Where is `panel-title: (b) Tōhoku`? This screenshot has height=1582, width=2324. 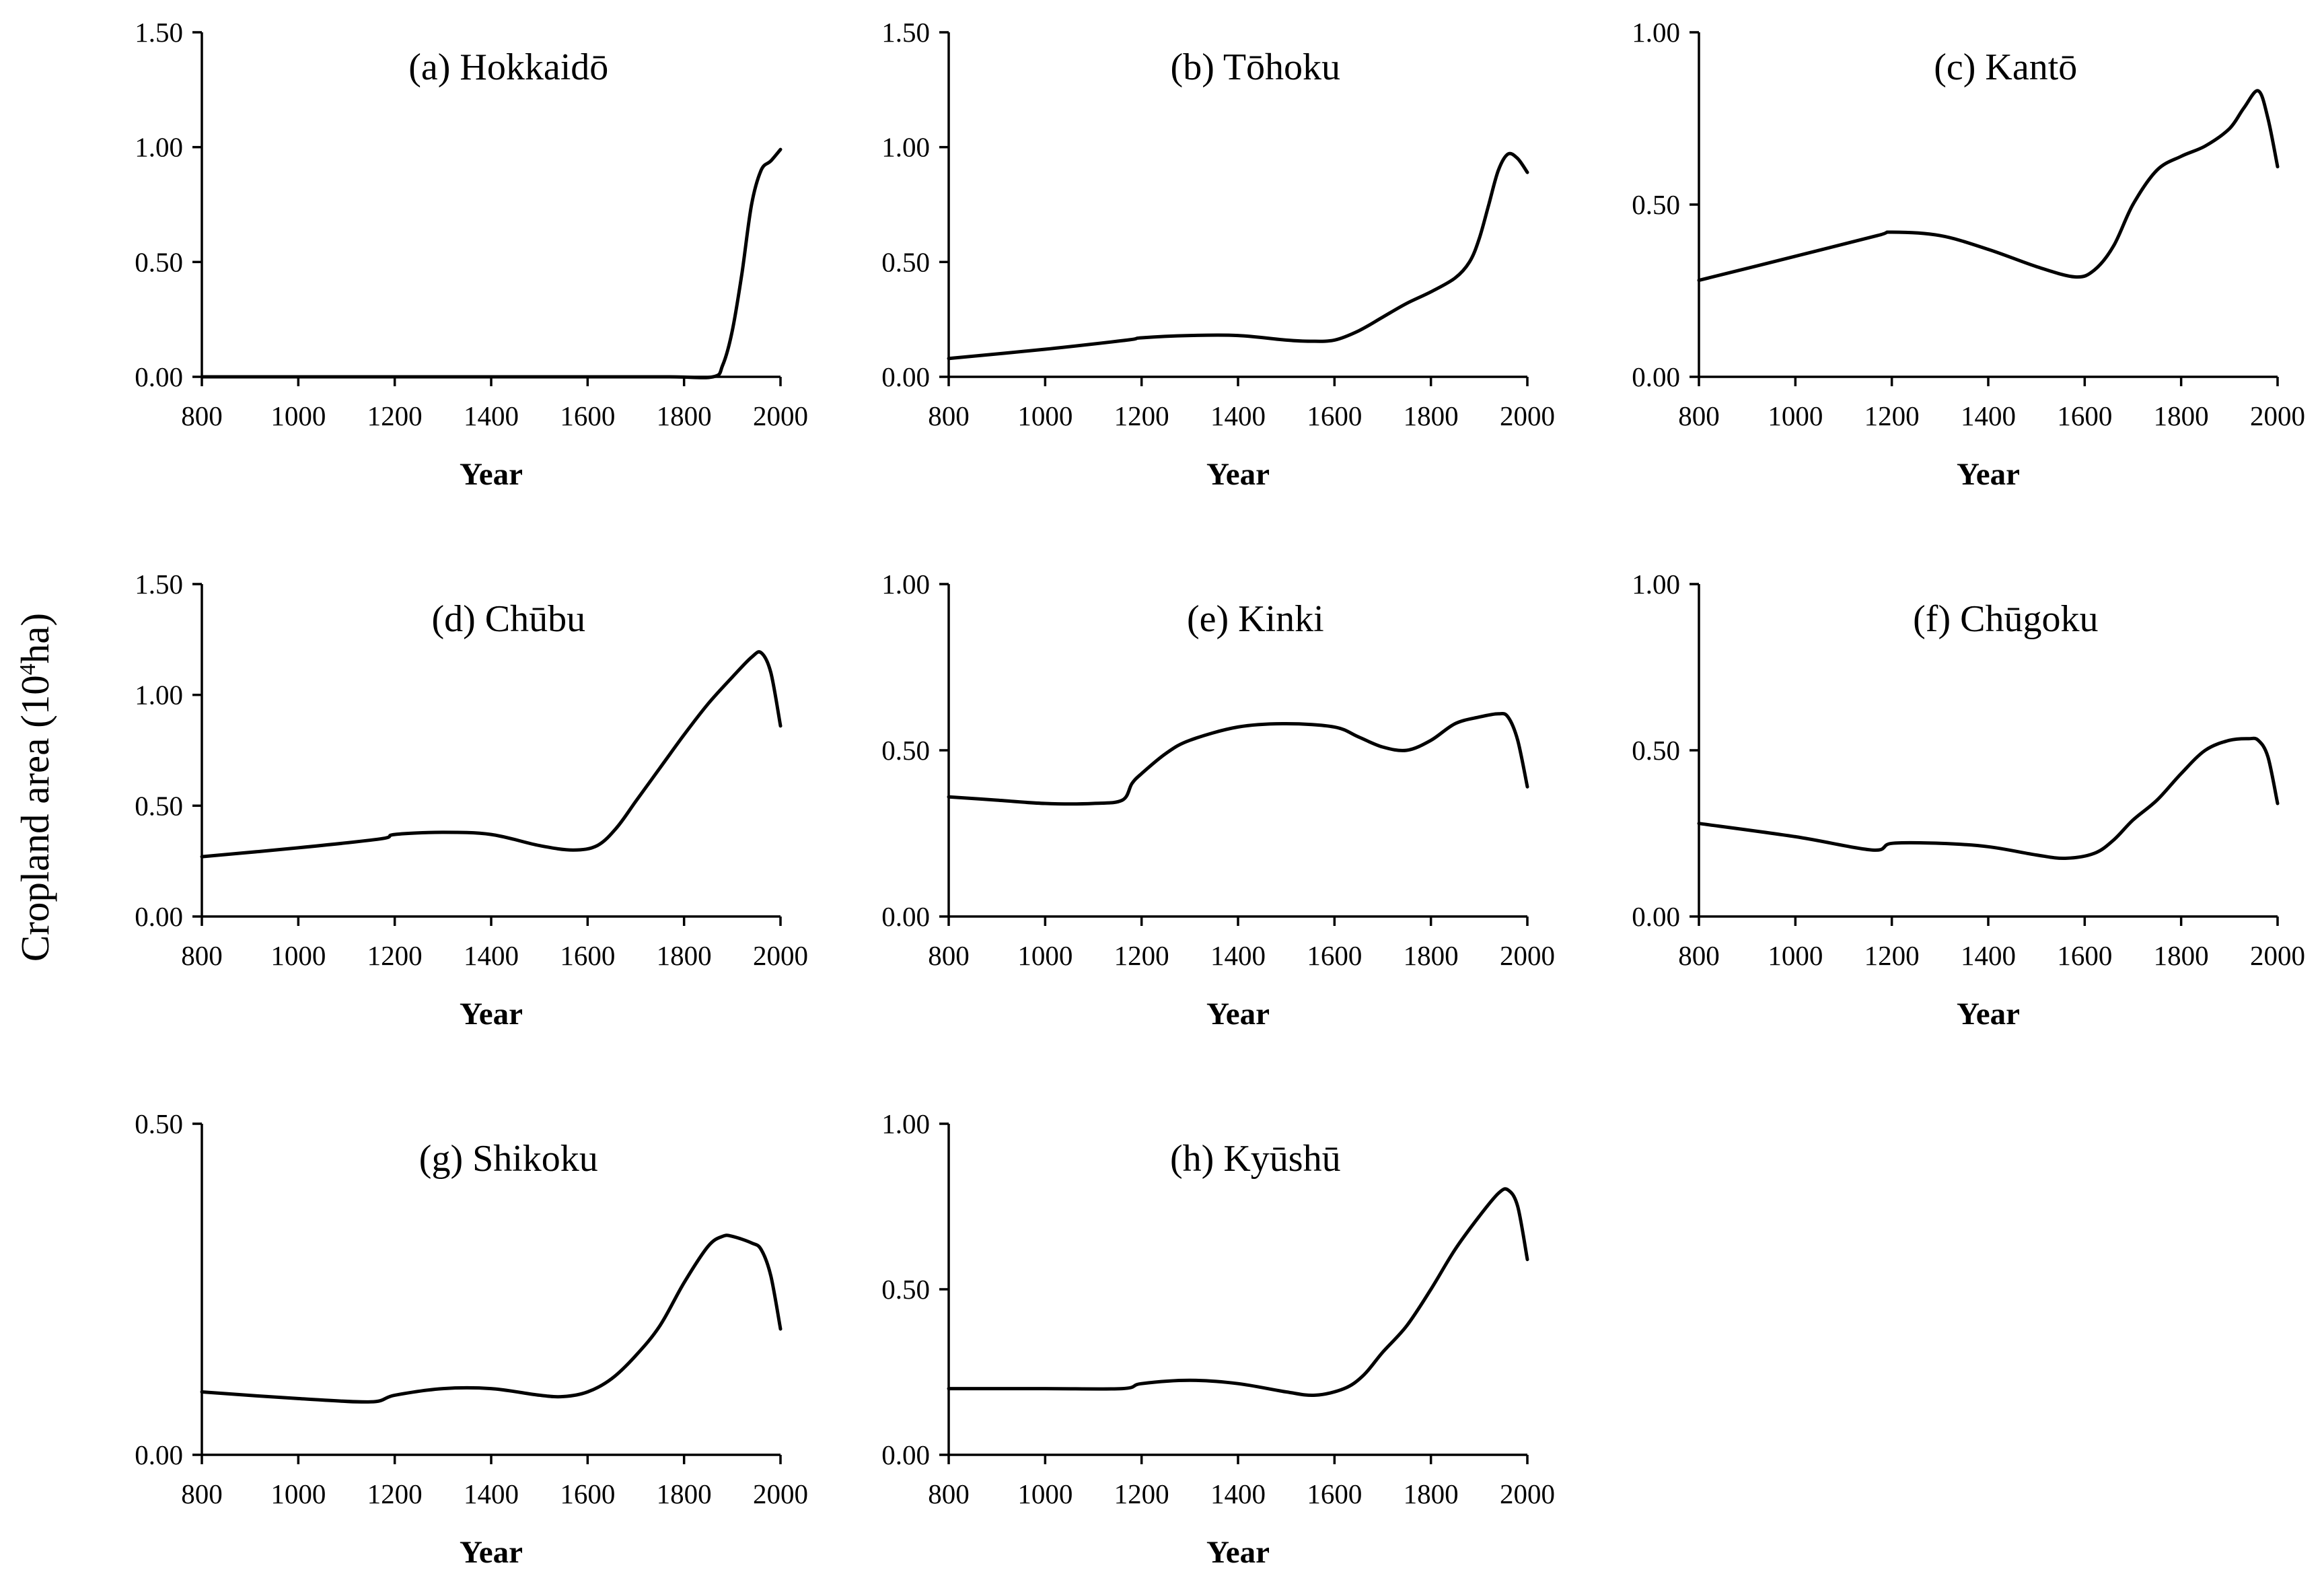
panel-title: (b) Tōhoku is located at coordinates (1256, 67).